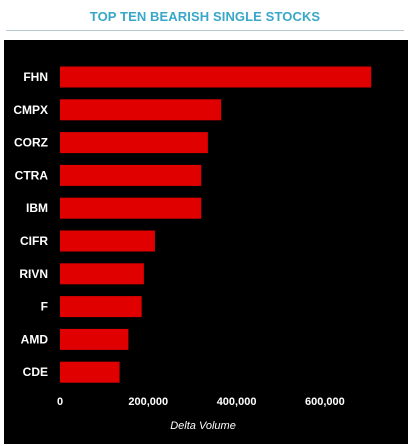 The height and width of the screenshot is (446, 410). I want to click on x-tick-label: 0, so click(60, 402).